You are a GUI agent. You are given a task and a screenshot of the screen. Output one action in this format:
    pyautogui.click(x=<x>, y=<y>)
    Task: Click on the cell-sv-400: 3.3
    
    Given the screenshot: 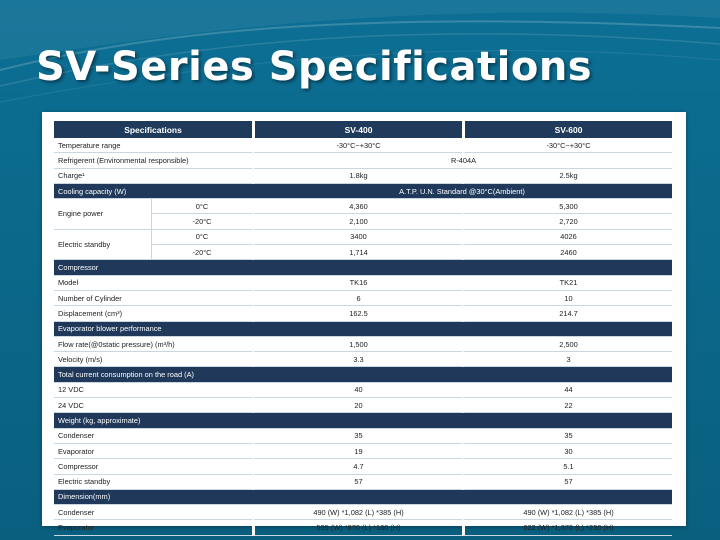 What is the action you would take?
    pyautogui.click(x=357, y=360)
    